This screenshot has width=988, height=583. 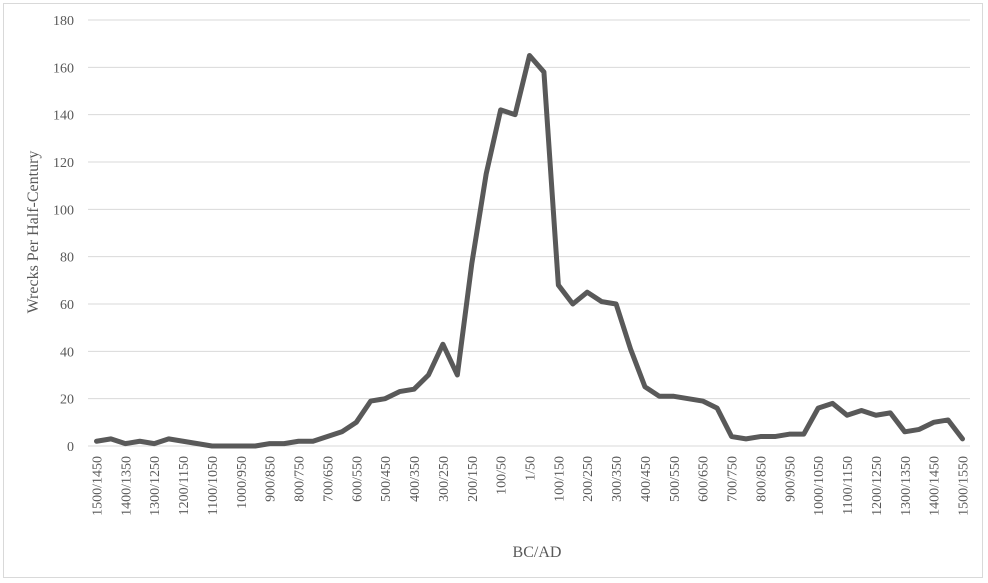 I want to click on x-tick-label: 1/50, so click(x=531, y=468).